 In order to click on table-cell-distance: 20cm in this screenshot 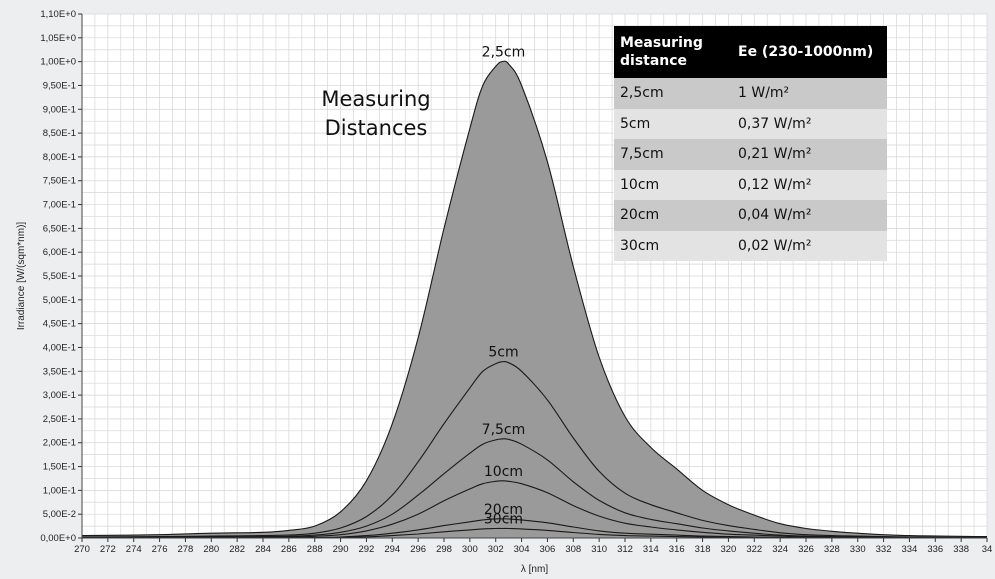, I will do `click(673, 215)`.